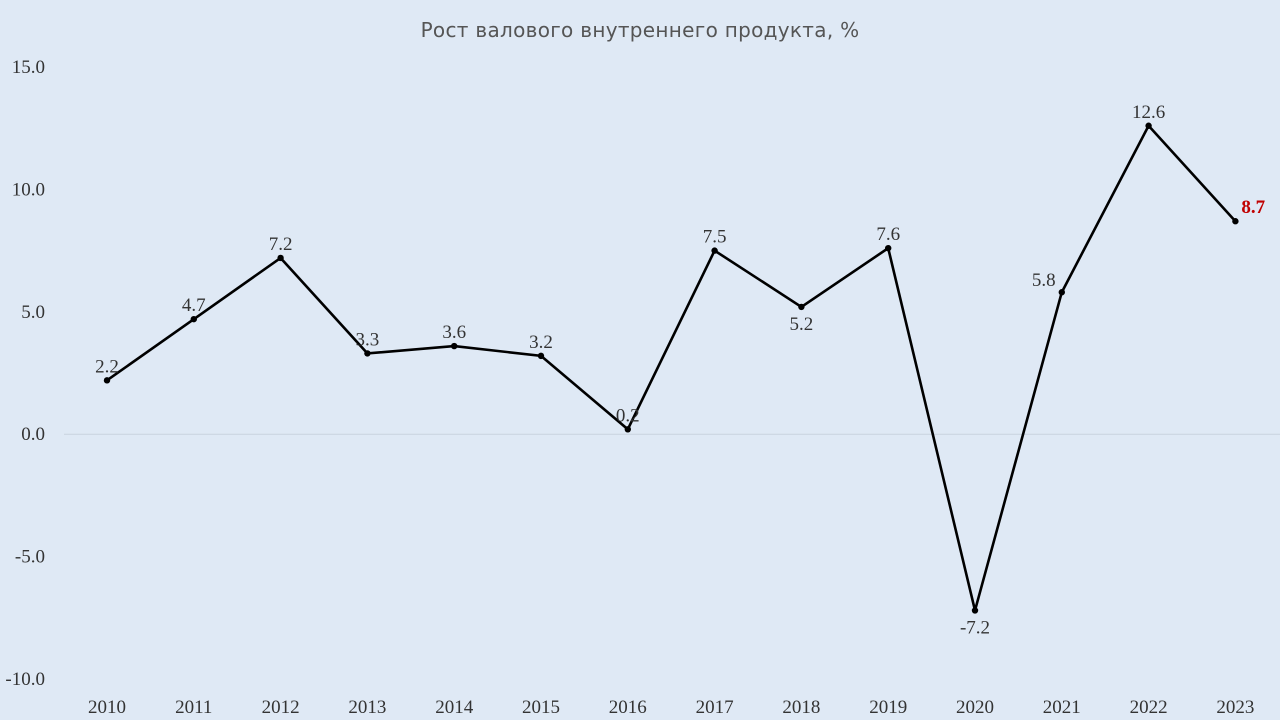 The image size is (1280, 720). What do you see at coordinates (28, 67) in the screenshot?
I see `y-tick-label: 15.0` at bounding box center [28, 67].